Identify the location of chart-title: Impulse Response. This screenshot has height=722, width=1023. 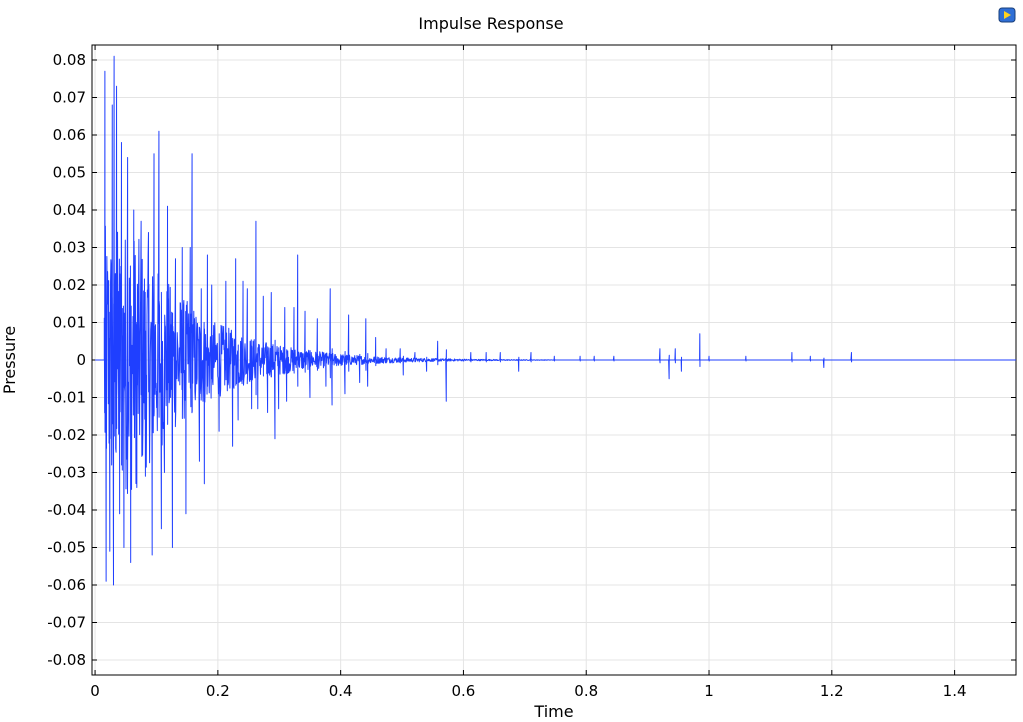
(490, 23).